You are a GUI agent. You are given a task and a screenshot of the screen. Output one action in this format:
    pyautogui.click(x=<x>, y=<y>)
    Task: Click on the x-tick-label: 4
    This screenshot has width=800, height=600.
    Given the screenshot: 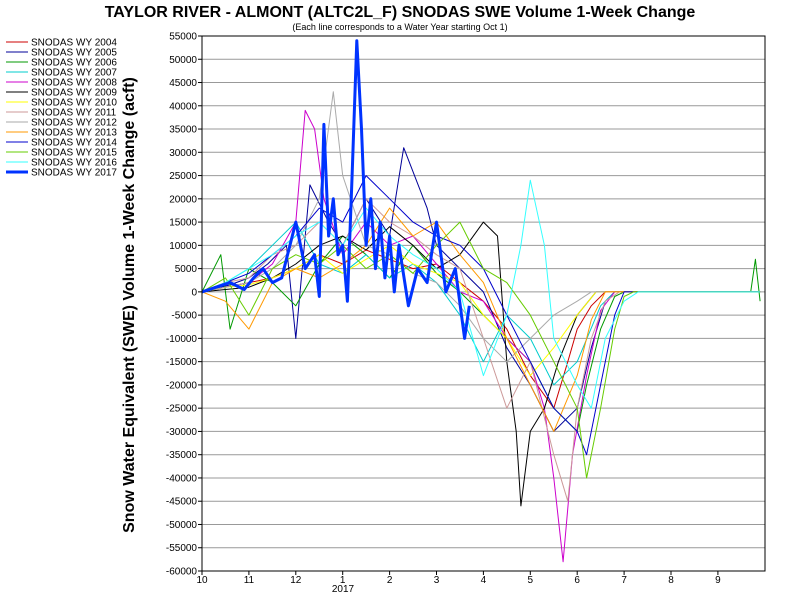 What is the action you would take?
    pyautogui.click(x=484, y=580)
    